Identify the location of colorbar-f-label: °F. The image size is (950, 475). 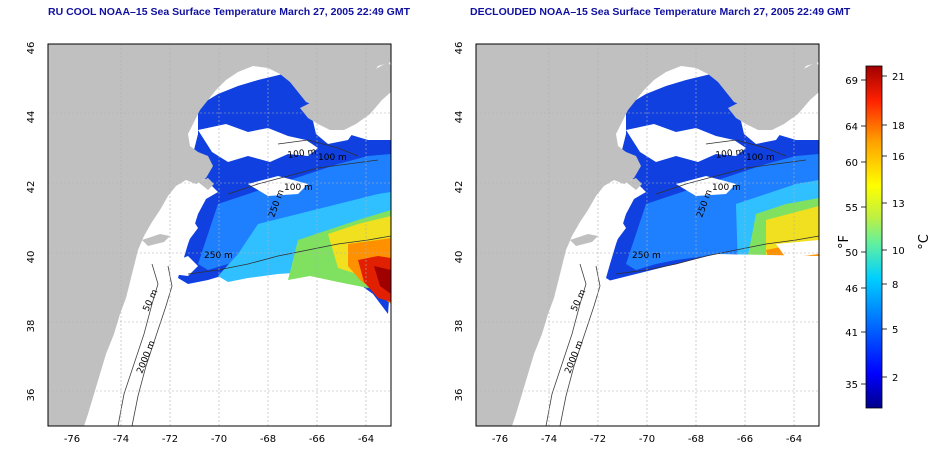
(844, 242).